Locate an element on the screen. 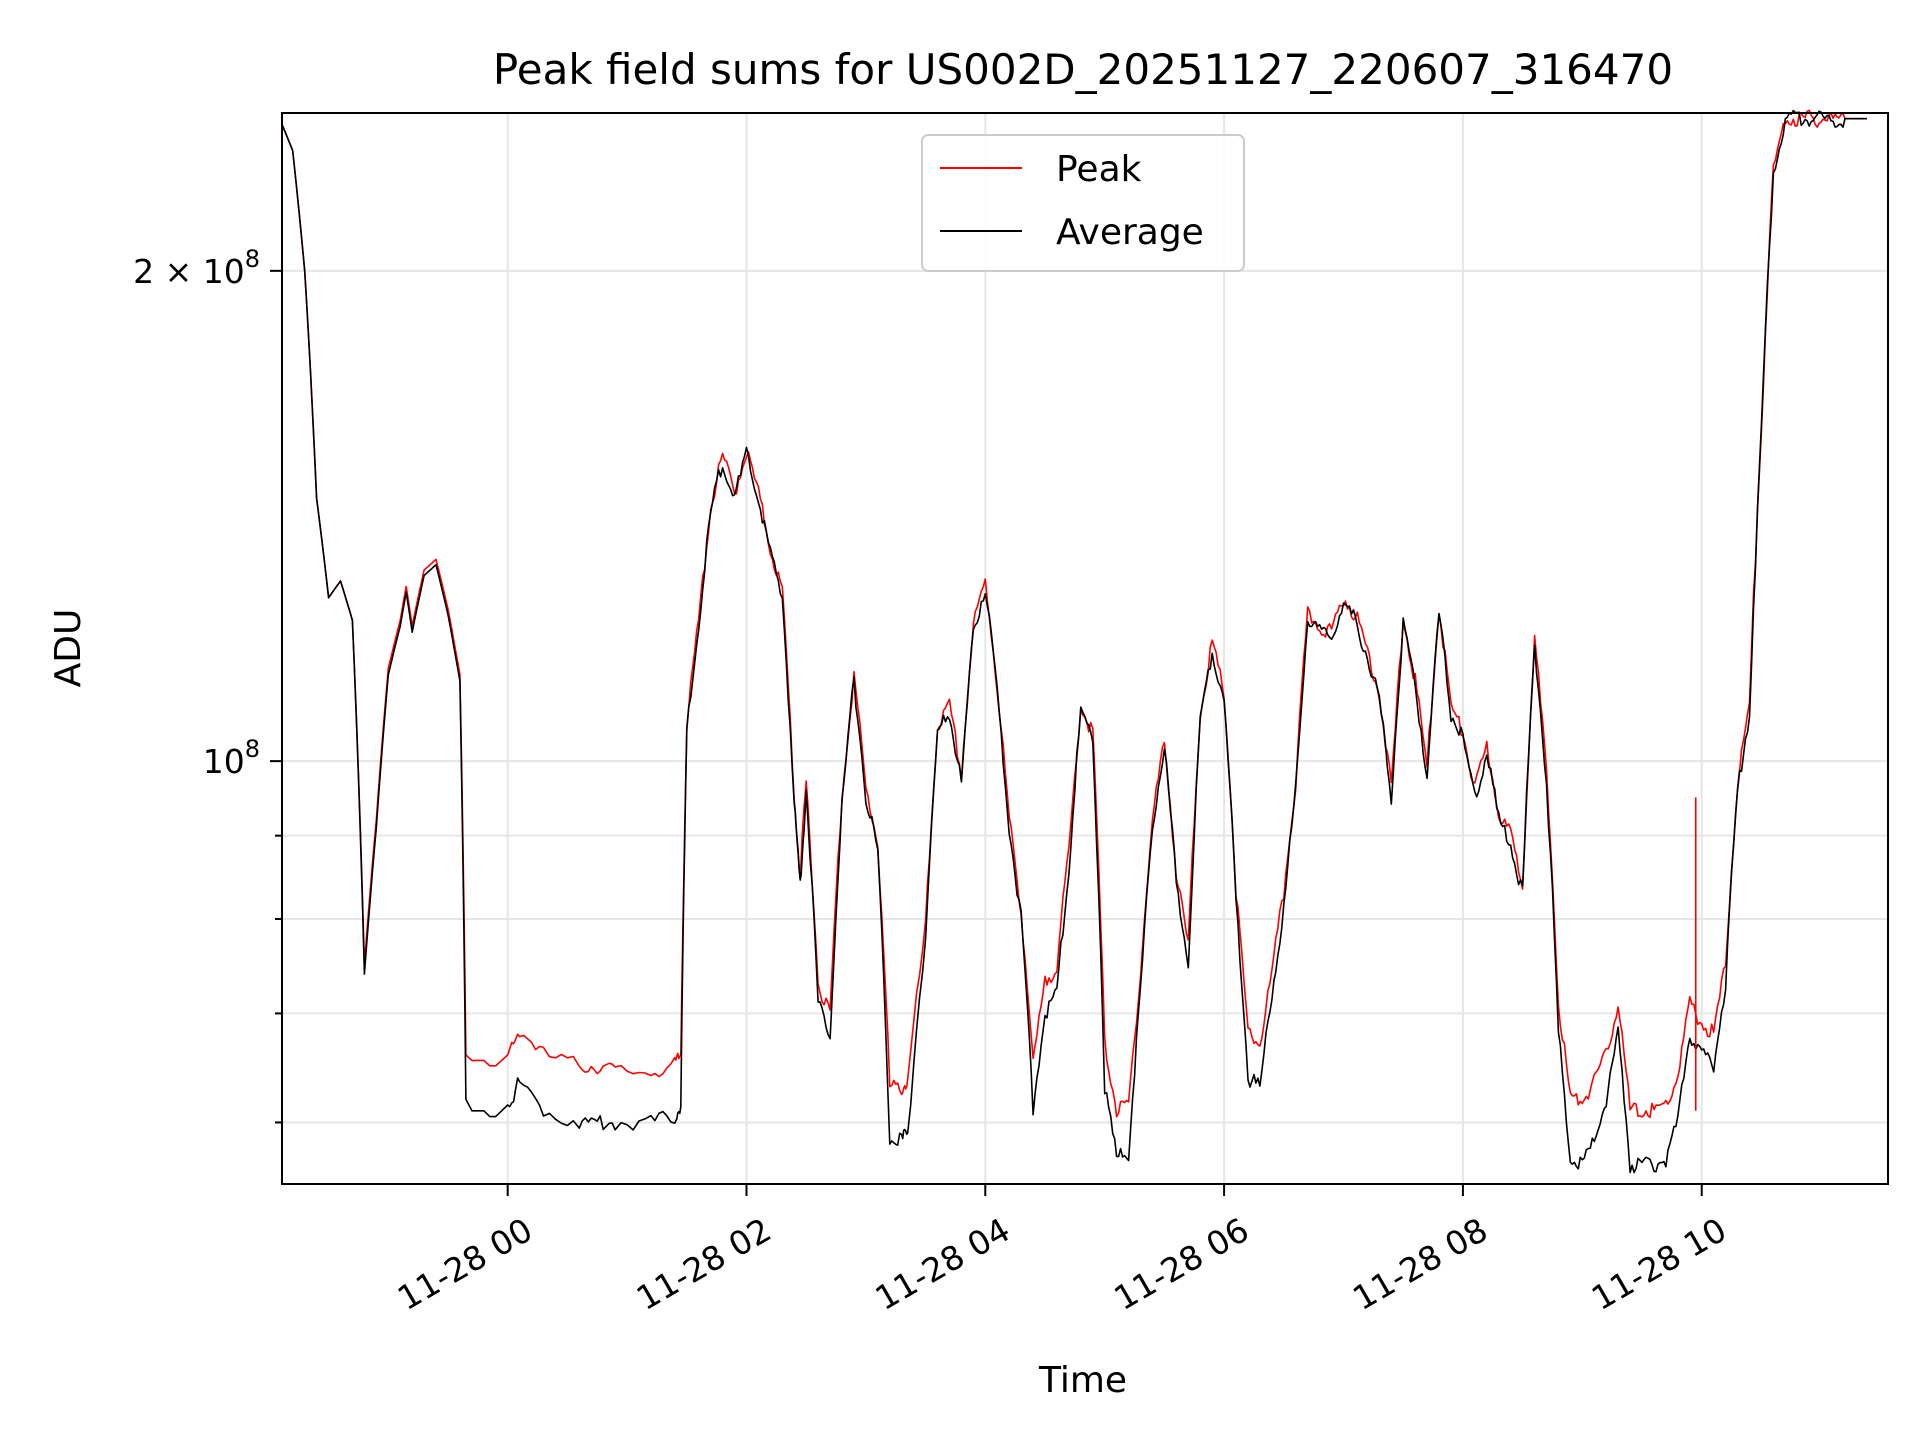  legend: Peak Average is located at coordinates (1083, 203).